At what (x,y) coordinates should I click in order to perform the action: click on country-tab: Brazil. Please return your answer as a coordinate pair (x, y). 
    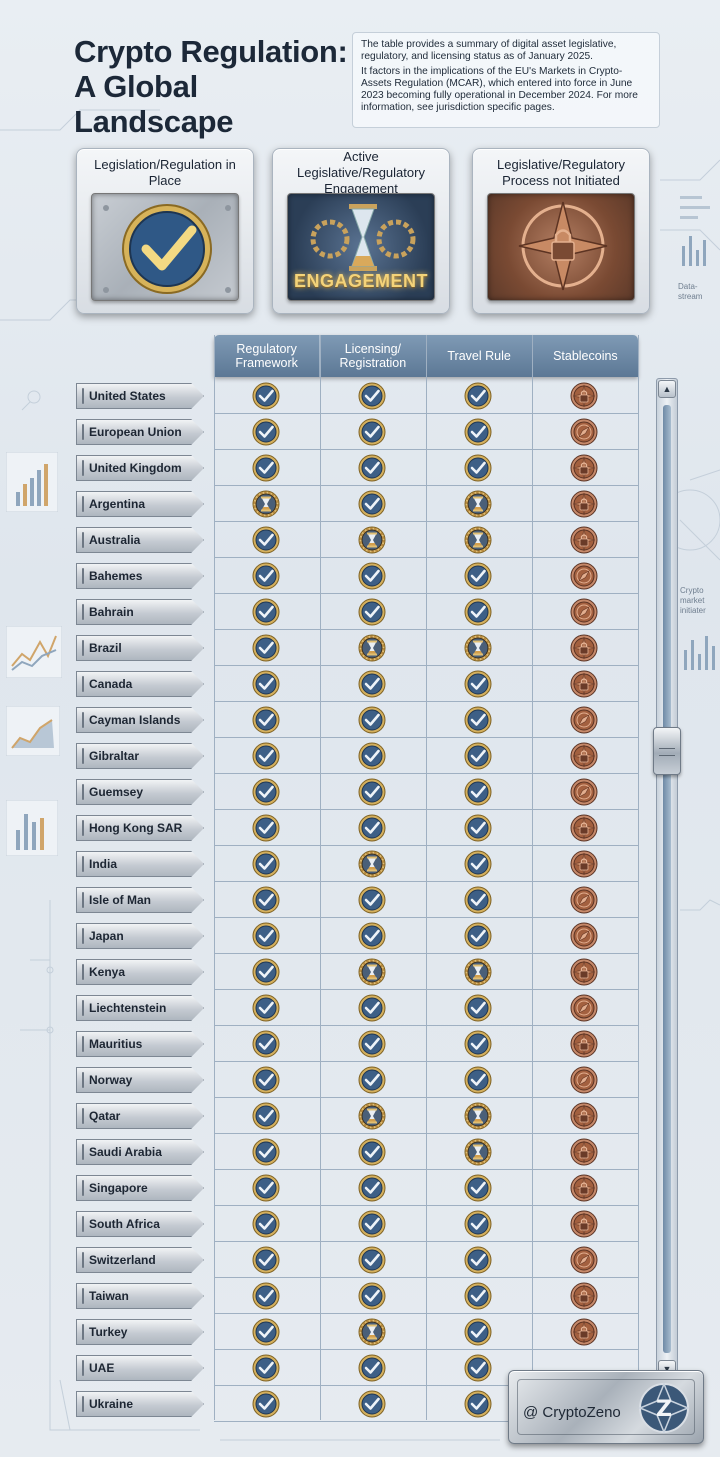
    Looking at the image, I should click on (140, 648).